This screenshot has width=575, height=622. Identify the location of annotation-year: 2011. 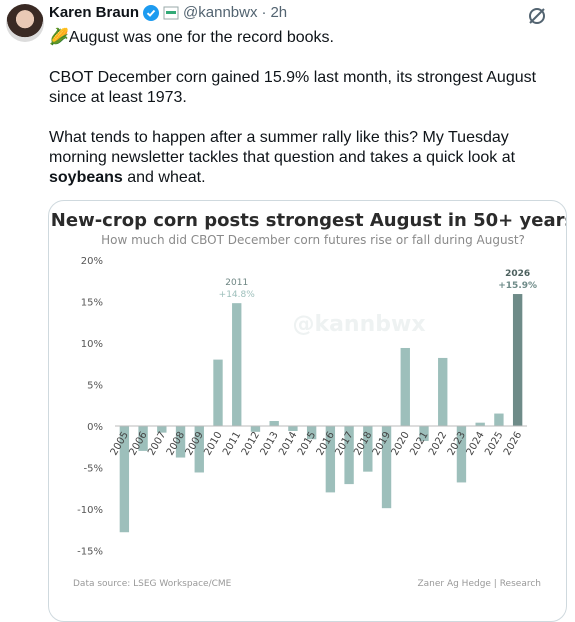
(236, 283).